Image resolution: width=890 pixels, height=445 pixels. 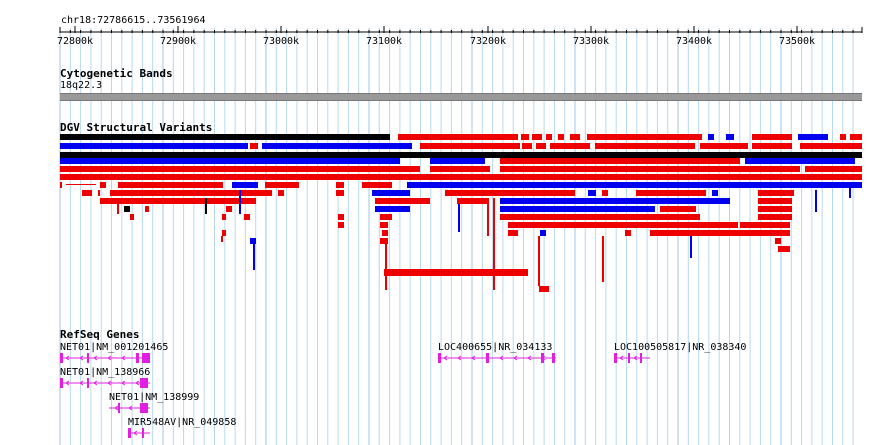 What do you see at coordinates (178, 41) in the screenshot?
I see `ruler-tick-label: 72900k` at bounding box center [178, 41].